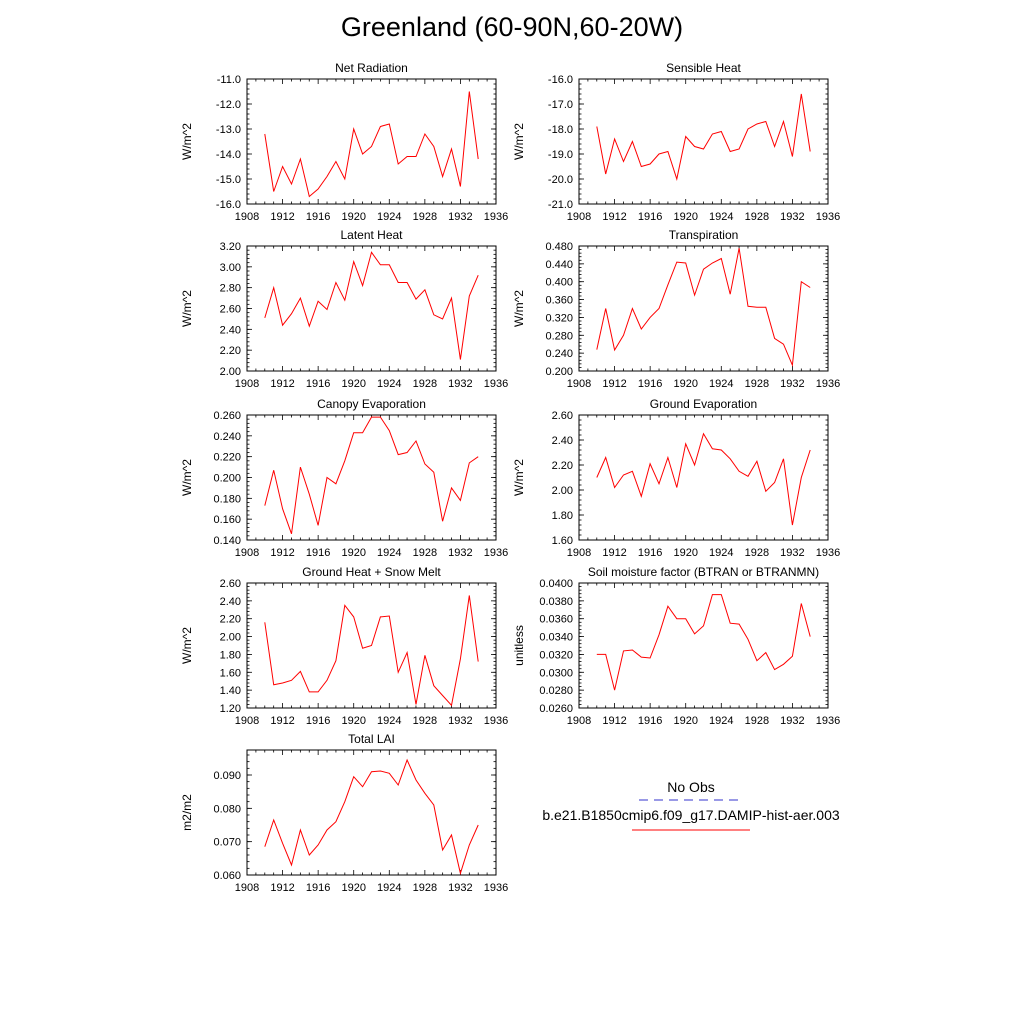  I want to click on y-tick-label: 3.00, so click(230, 268).